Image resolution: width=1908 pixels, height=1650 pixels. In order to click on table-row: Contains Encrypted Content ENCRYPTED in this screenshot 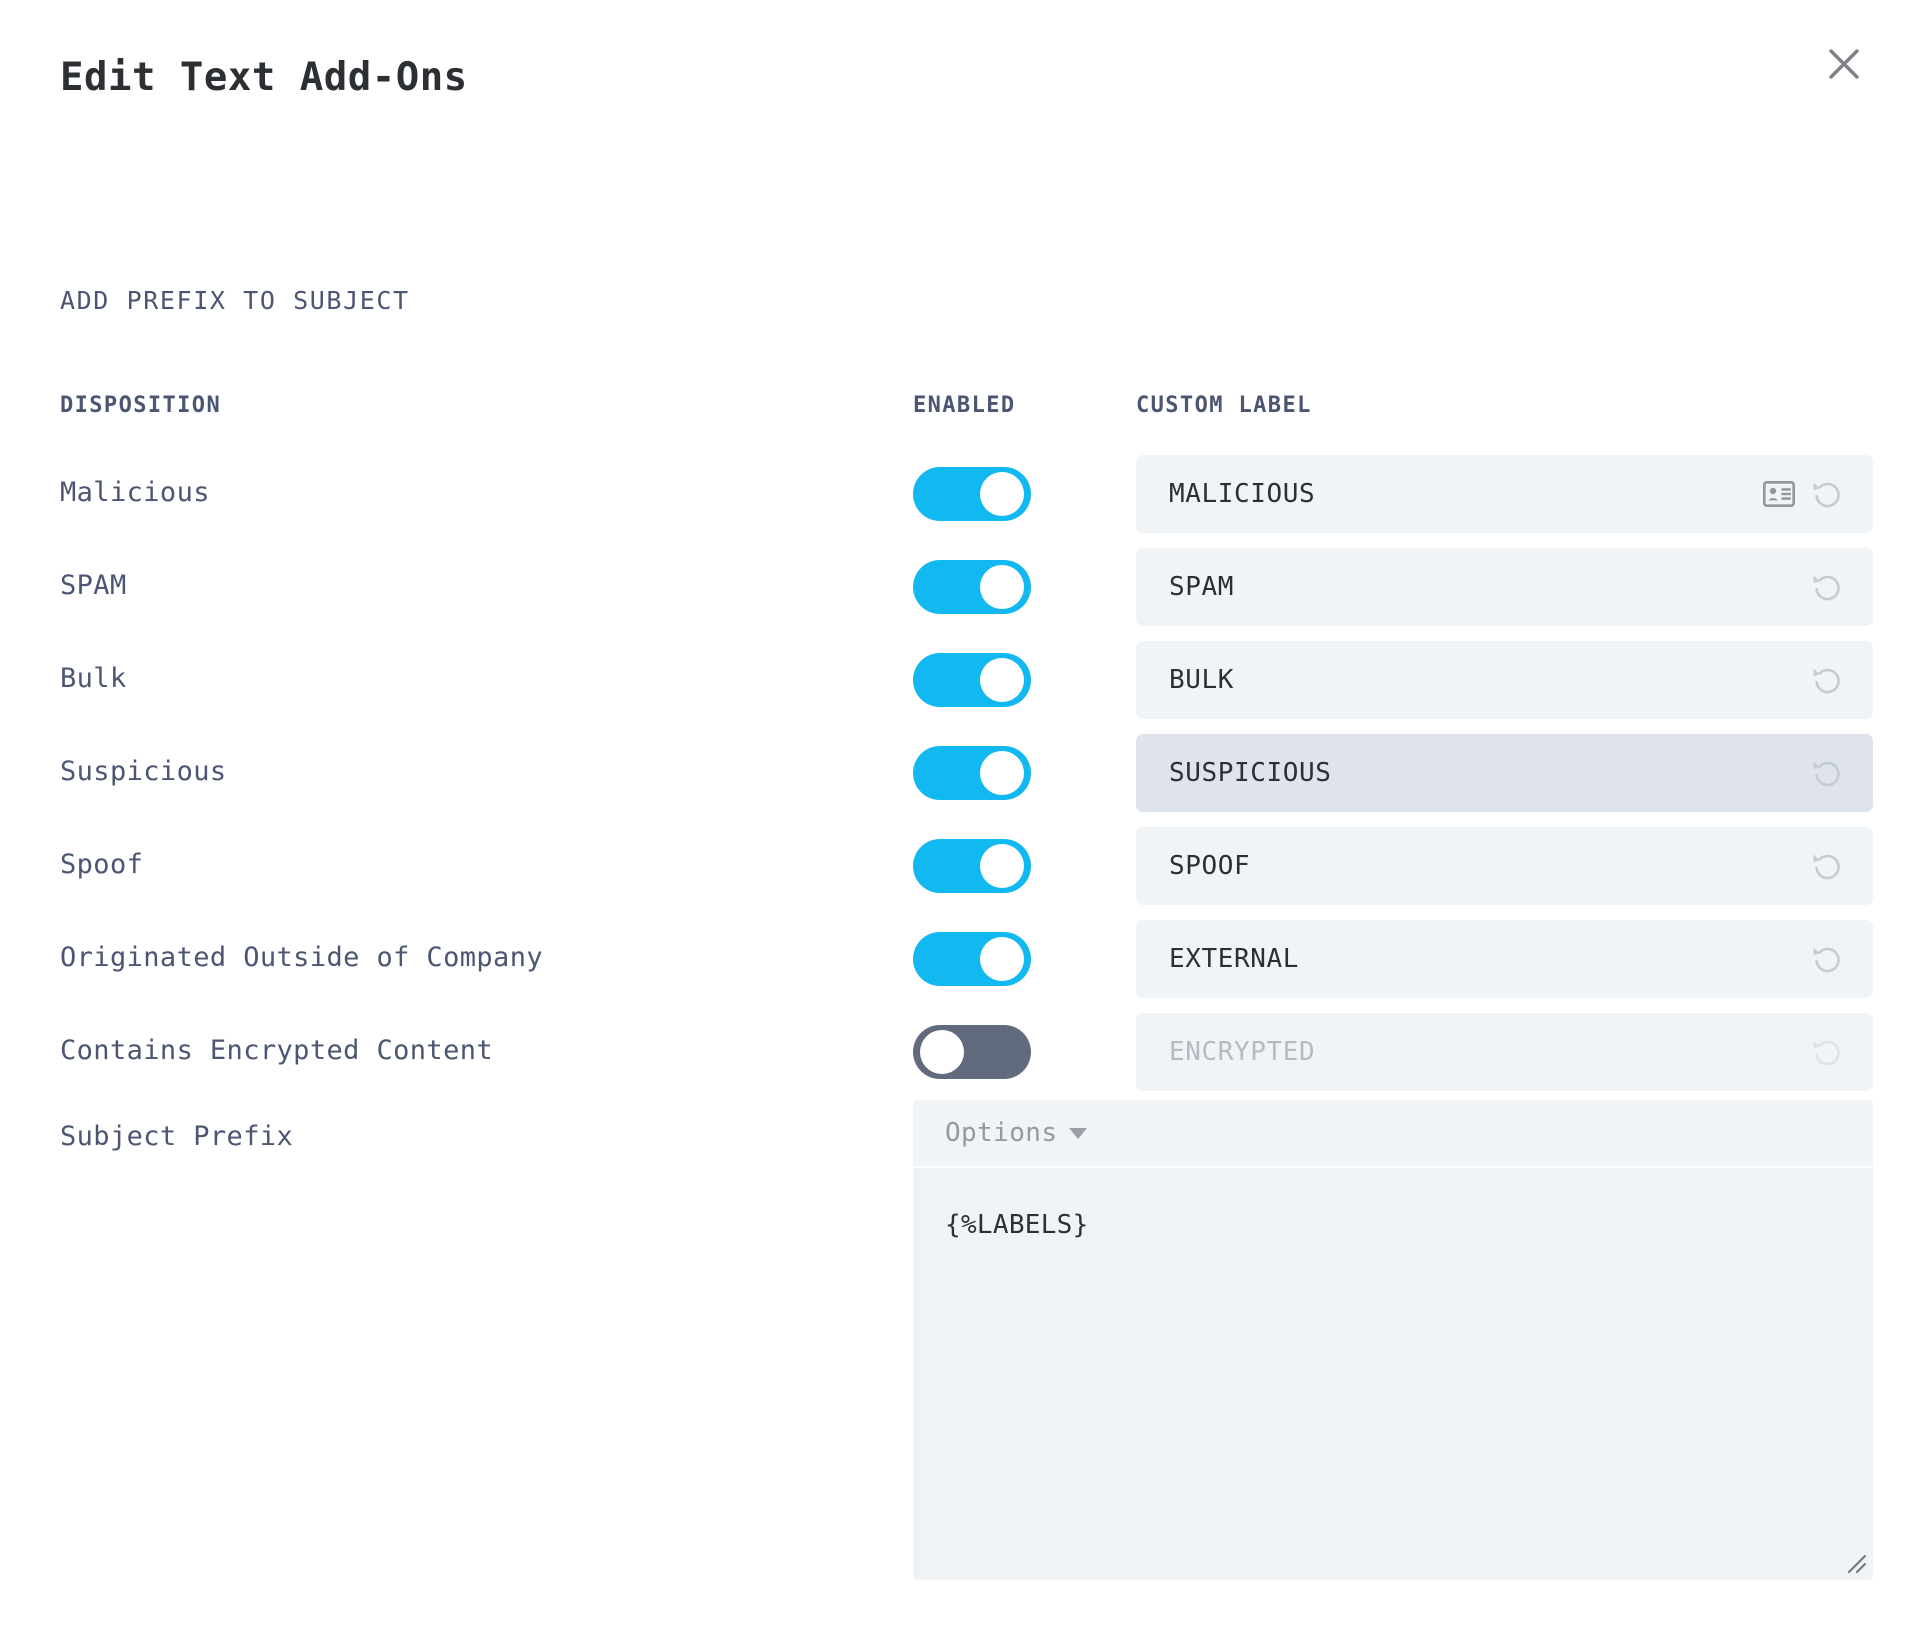, I will do `click(954, 1059)`.